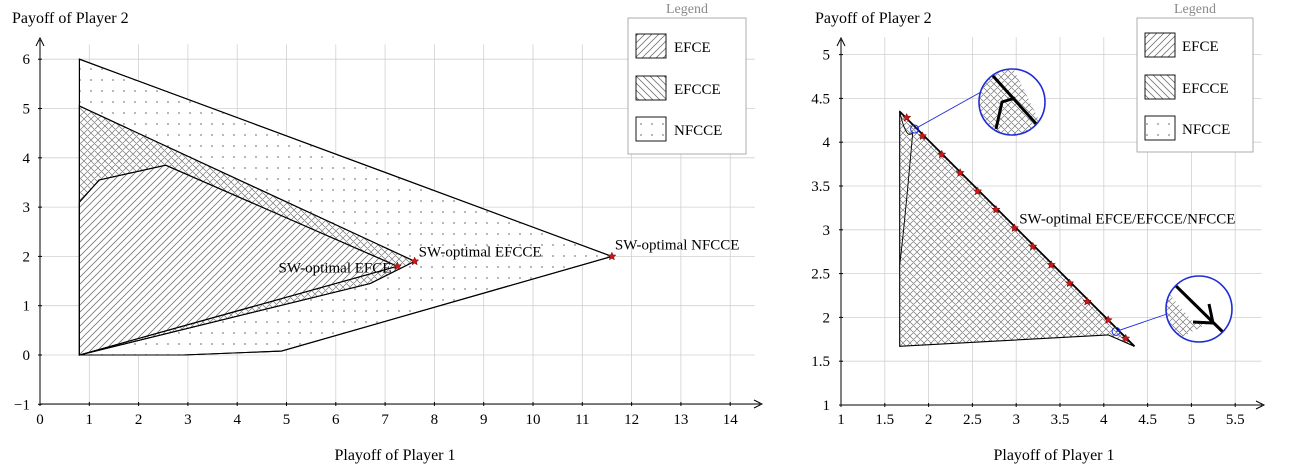  I want to click on left-xtick-label-5: 5, so click(287, 420).